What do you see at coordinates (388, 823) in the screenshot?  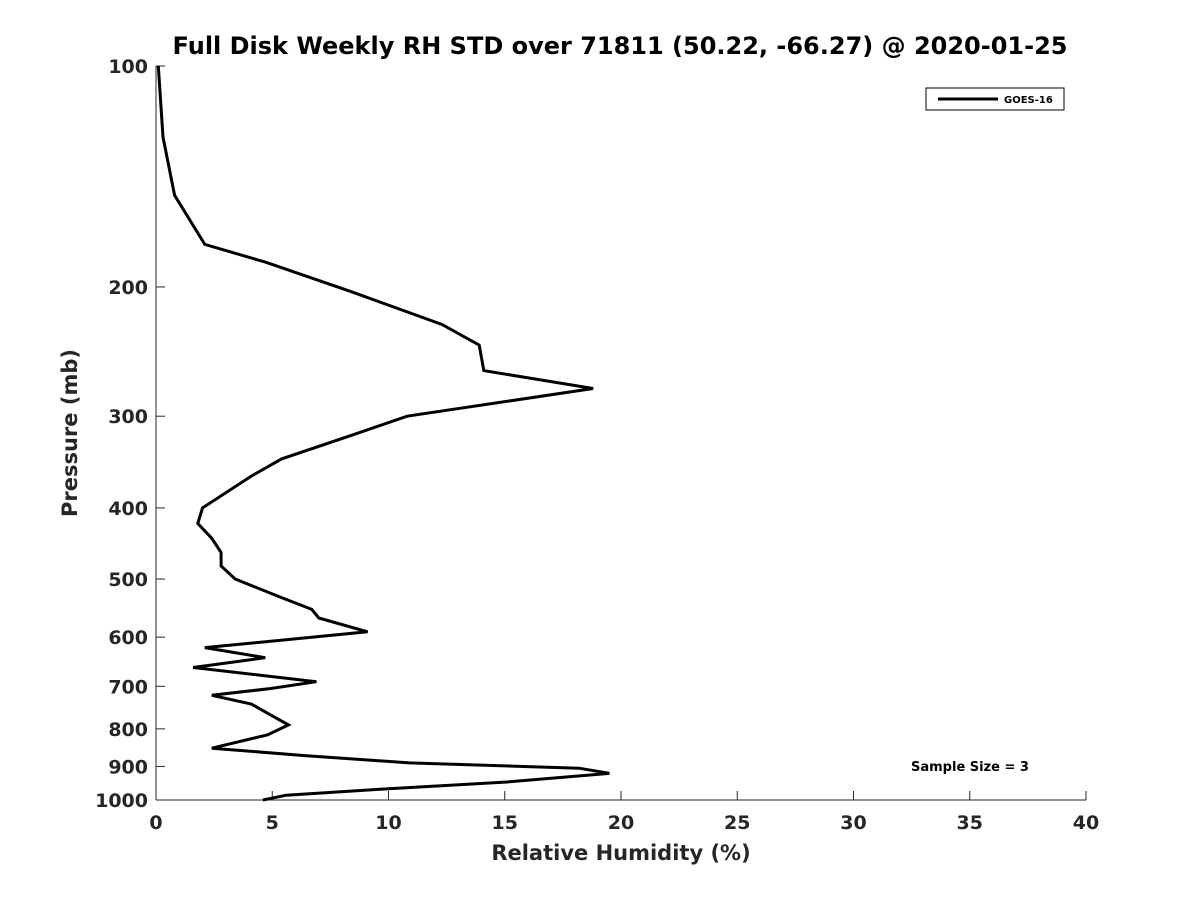 I see `x-tick-label: 10` at bounding box center [388, 823].